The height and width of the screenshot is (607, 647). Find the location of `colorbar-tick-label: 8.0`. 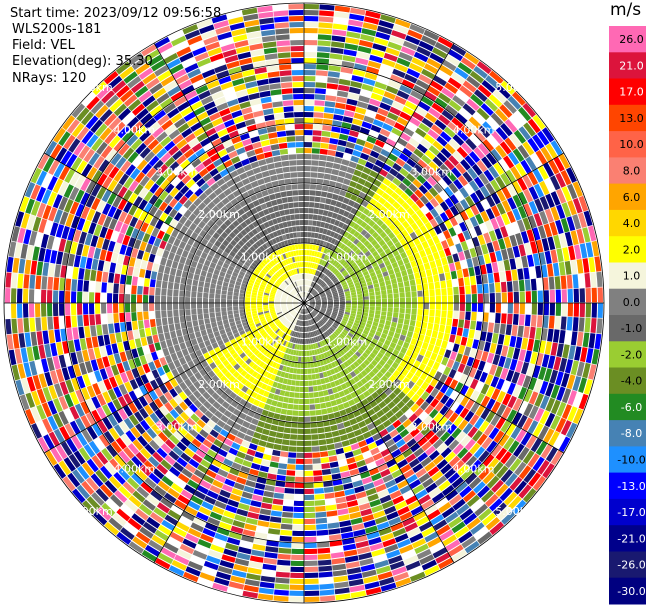

colorbar-tick-label: 8.0 is located at coordinates (632, 171).